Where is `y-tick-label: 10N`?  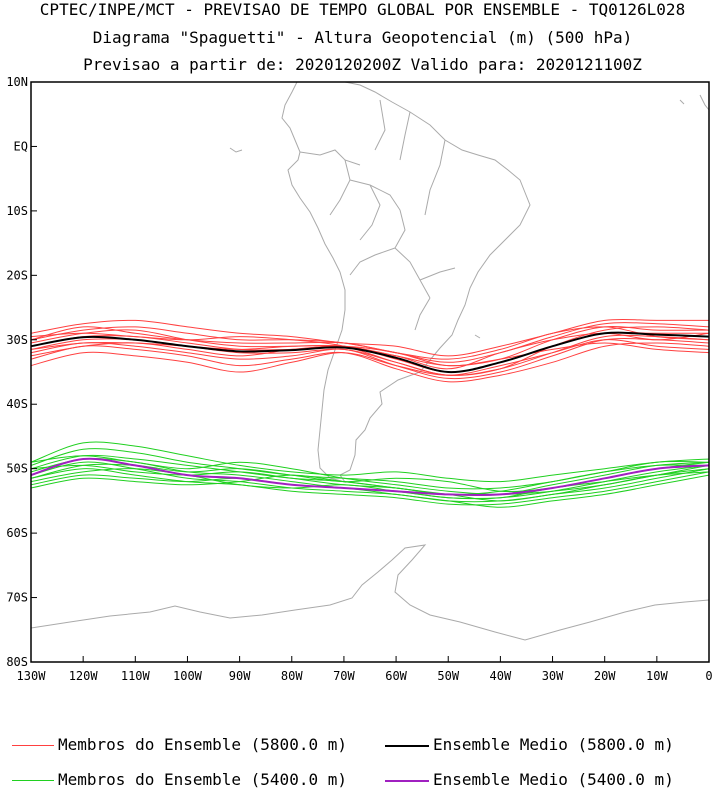
y-tick-label: 10N is located at coordinates (17, 82).